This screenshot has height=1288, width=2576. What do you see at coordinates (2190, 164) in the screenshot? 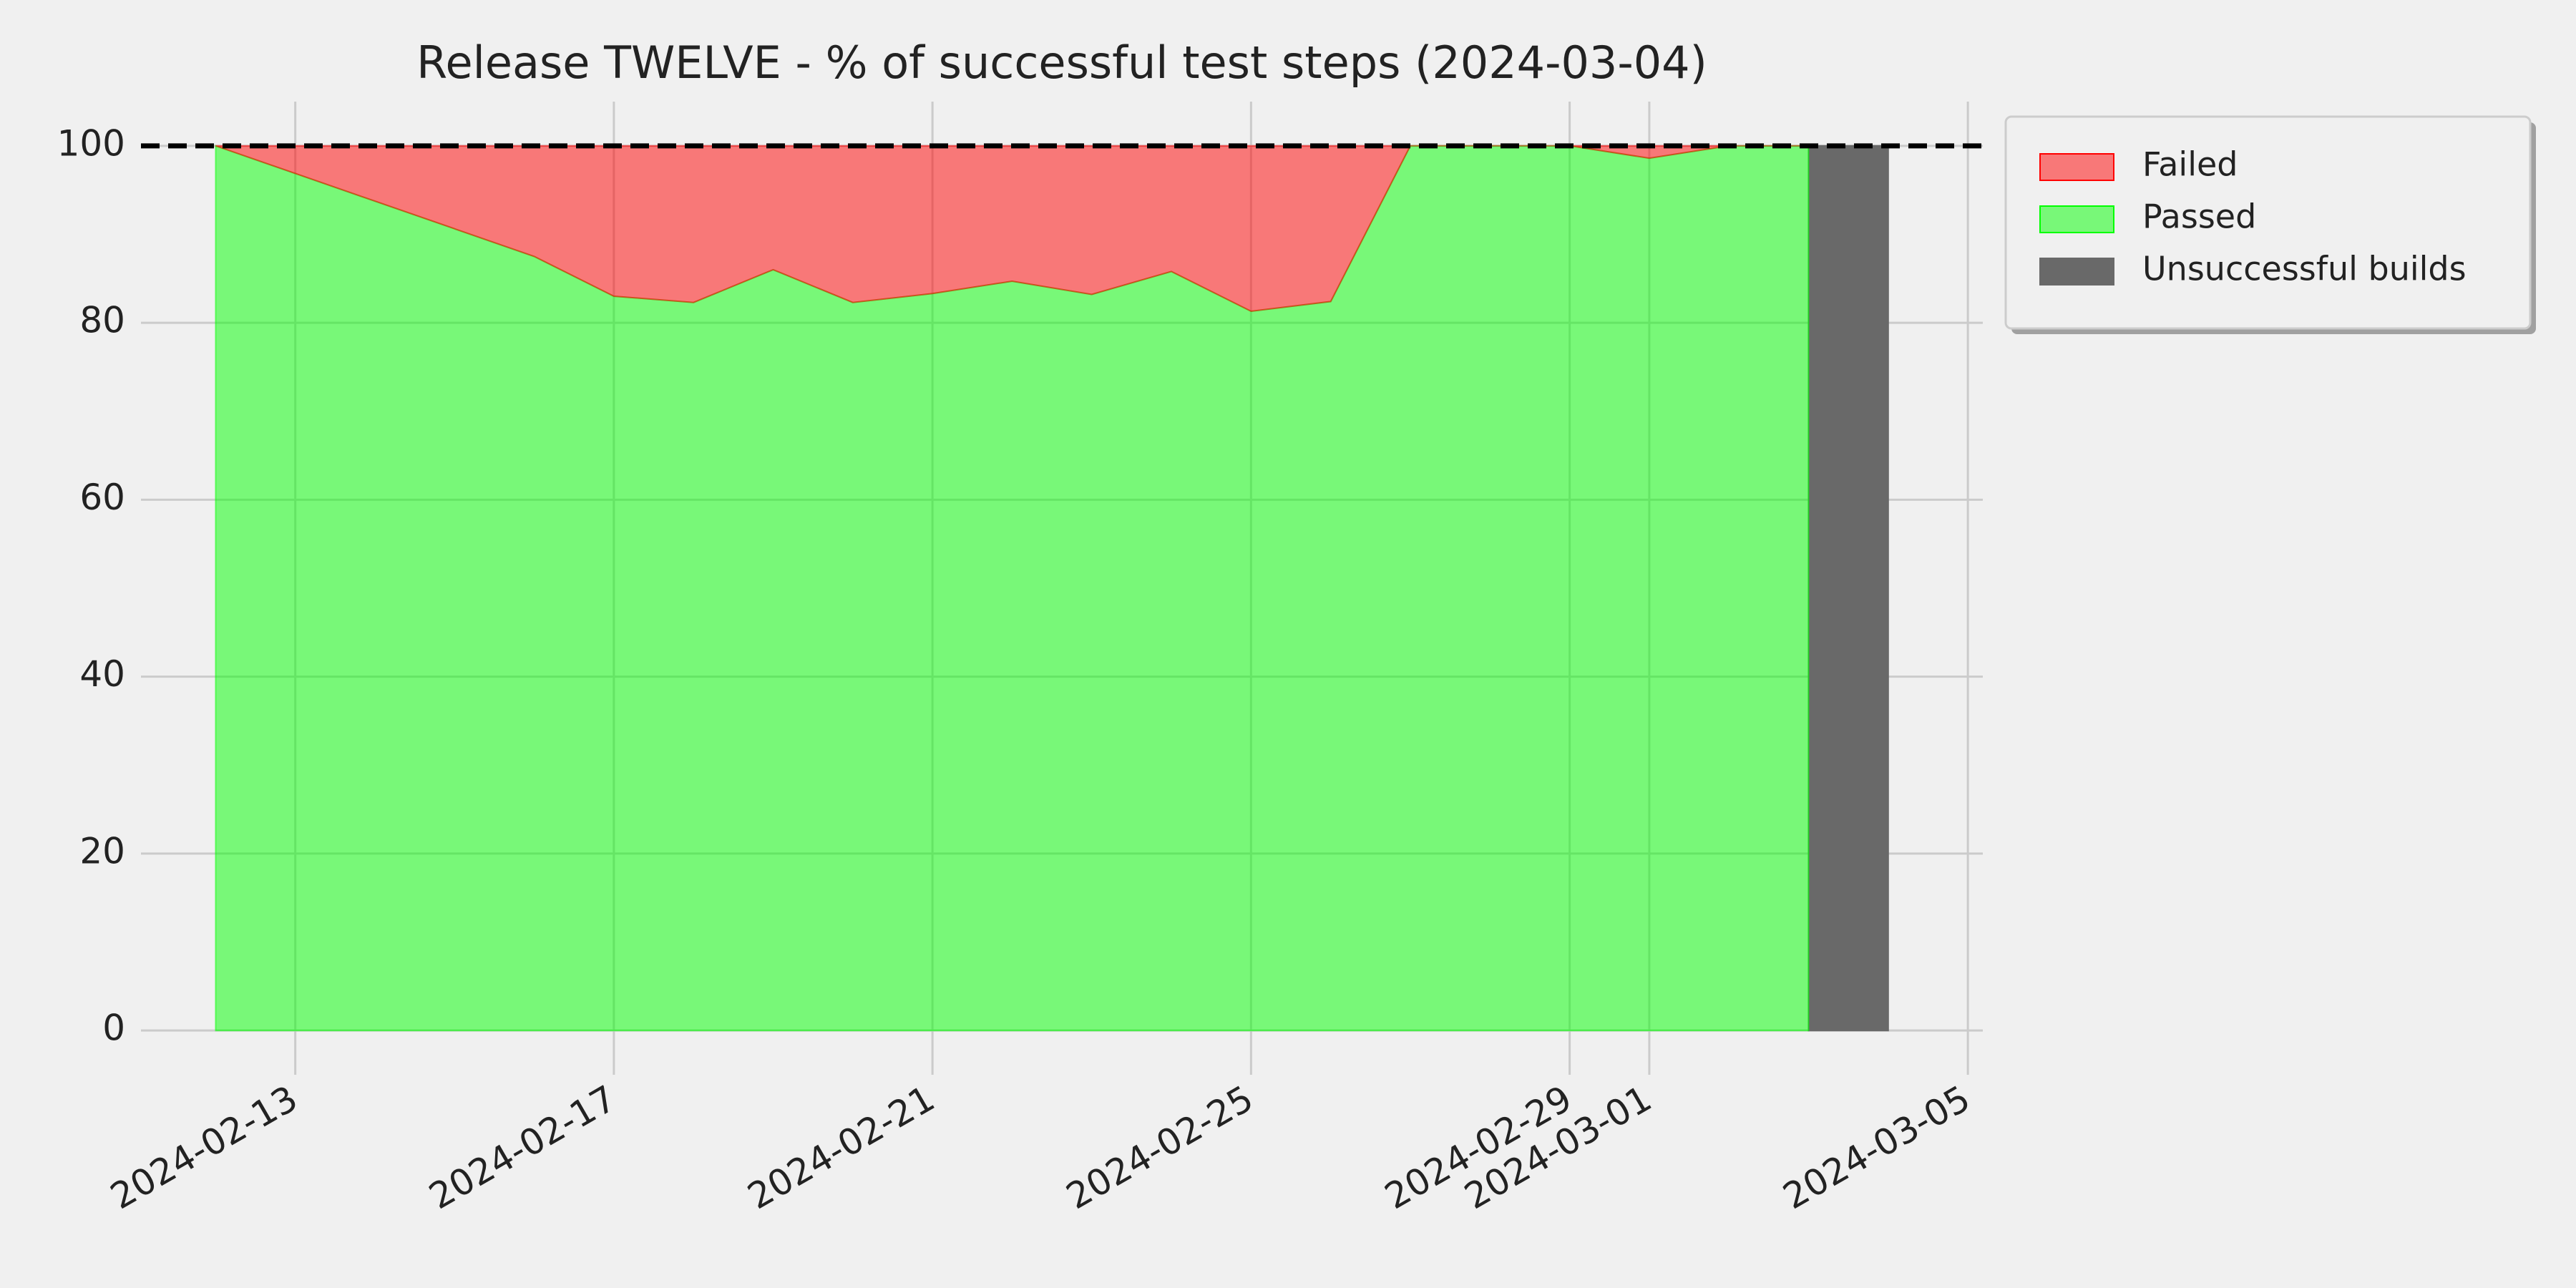
I see `legend-label: Failed` at bounding box center [2190, 164].